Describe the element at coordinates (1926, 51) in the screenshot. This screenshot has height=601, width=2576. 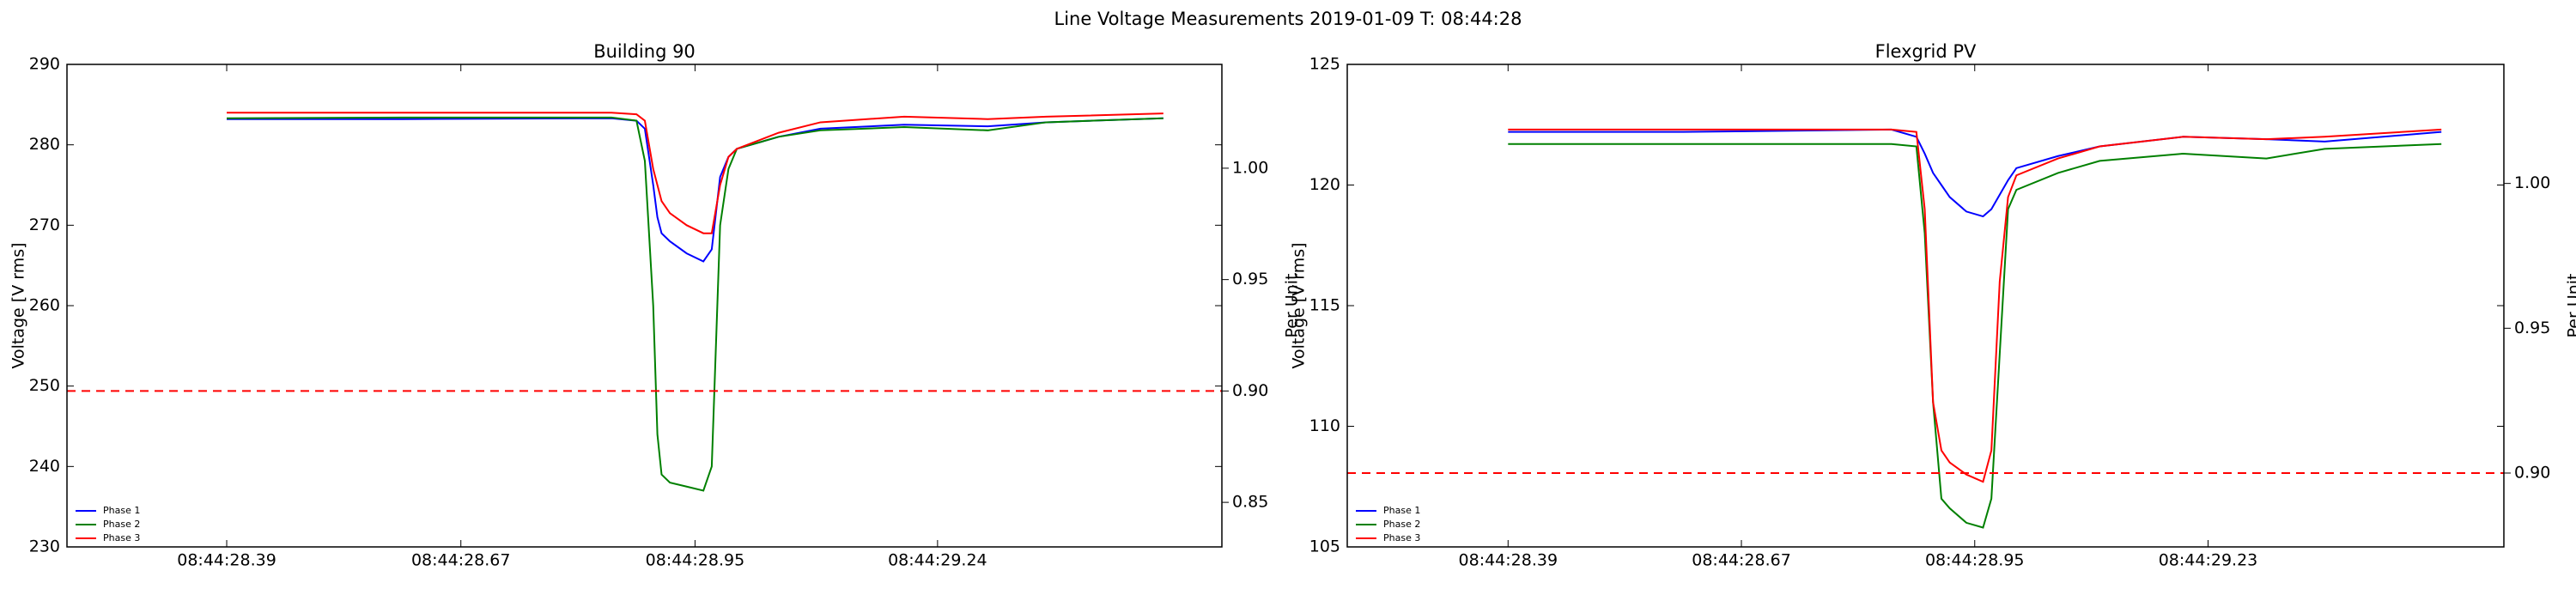
I see `axes-title: Flexgrid PV` at that location.